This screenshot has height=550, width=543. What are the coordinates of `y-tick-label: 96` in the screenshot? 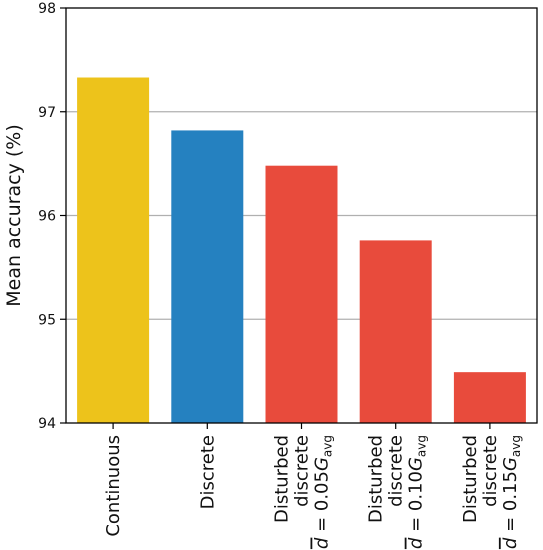 It's located at (47, 217).